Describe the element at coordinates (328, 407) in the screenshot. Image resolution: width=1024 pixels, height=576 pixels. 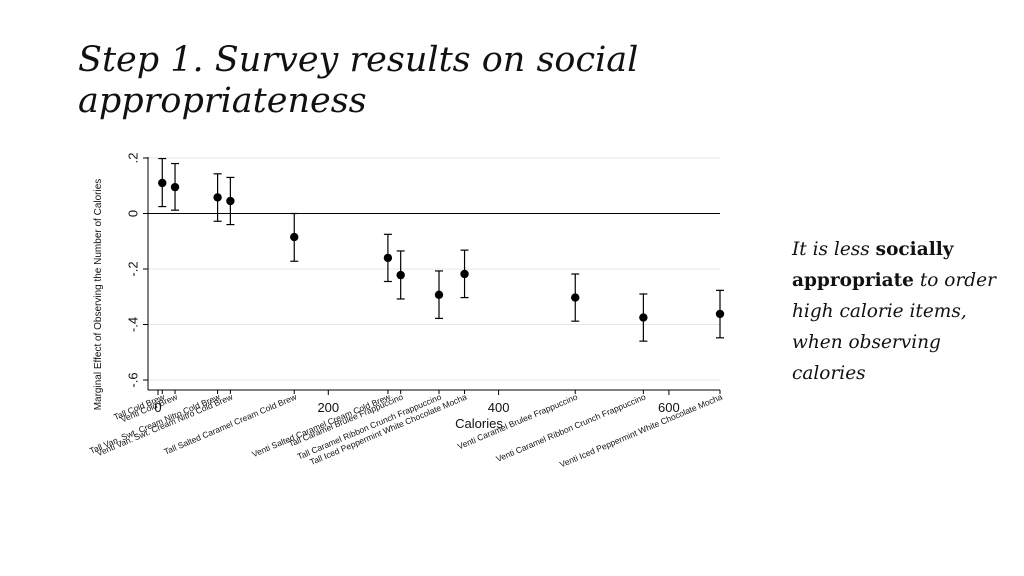
I see `x-tick-label: 200` at that location.